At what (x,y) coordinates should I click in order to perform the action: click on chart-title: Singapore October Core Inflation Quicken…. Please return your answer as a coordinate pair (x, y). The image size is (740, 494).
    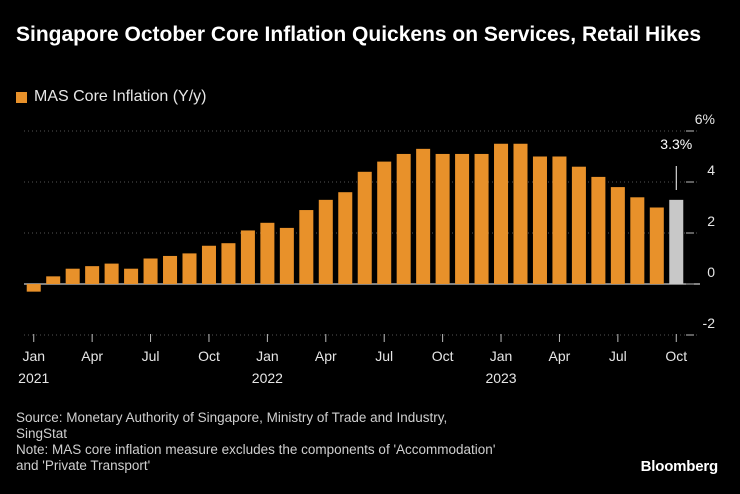
    Looking at the image, I should click on (359, 34).